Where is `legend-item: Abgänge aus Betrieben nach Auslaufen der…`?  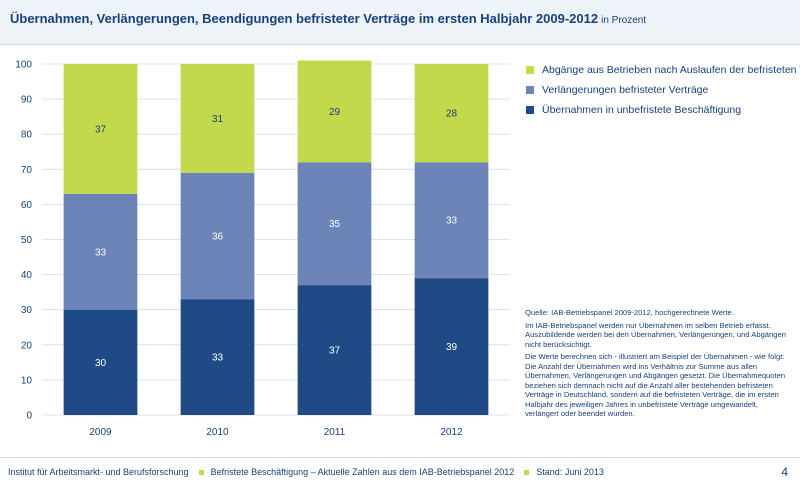
legend-item: Abgänge aus Betrieben nach Auslaufen der… is located at coordinates (663, 70).